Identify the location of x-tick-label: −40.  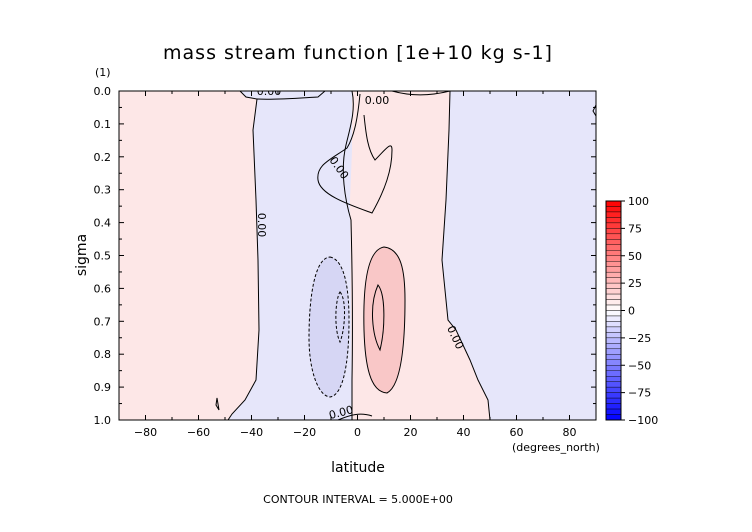
(251, 432).